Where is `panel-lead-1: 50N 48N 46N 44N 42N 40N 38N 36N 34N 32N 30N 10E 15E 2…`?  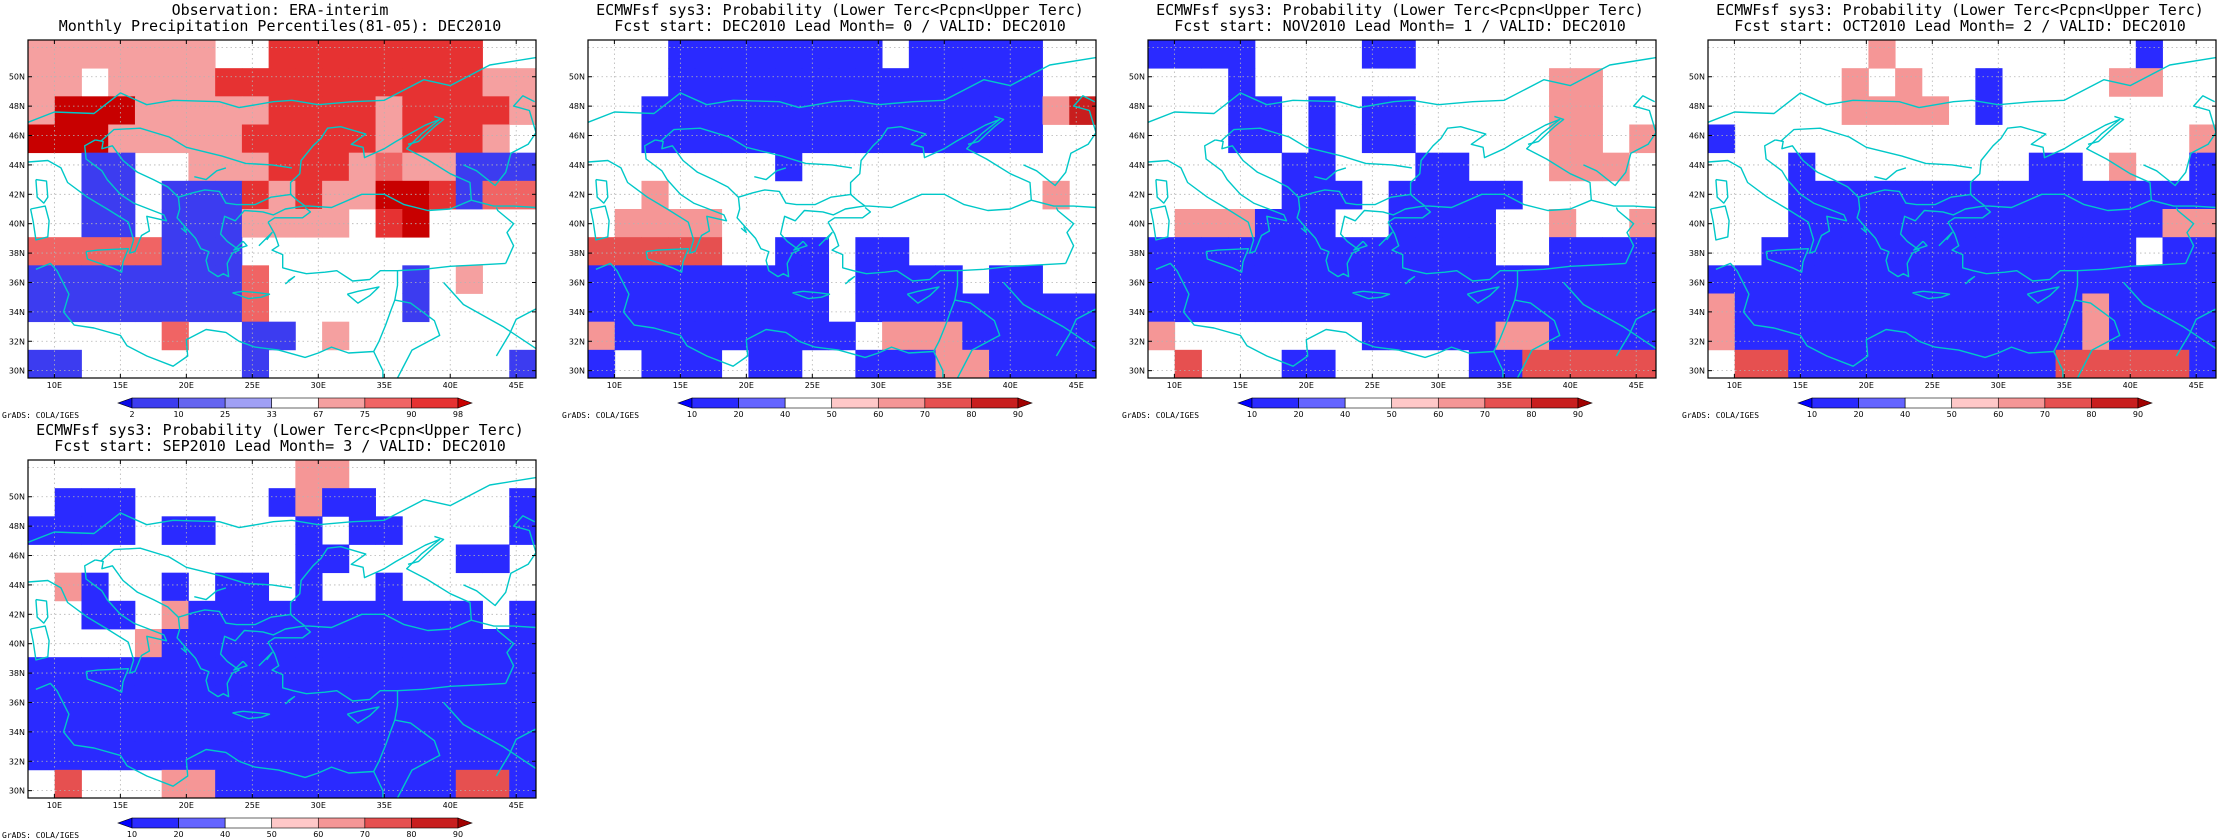
panel-lead-1: 50N 48N 46N 44N 42N 40N 38N 36N 34N 32N 30N 10E 15E 2… is located at coordinates (1400, 210).